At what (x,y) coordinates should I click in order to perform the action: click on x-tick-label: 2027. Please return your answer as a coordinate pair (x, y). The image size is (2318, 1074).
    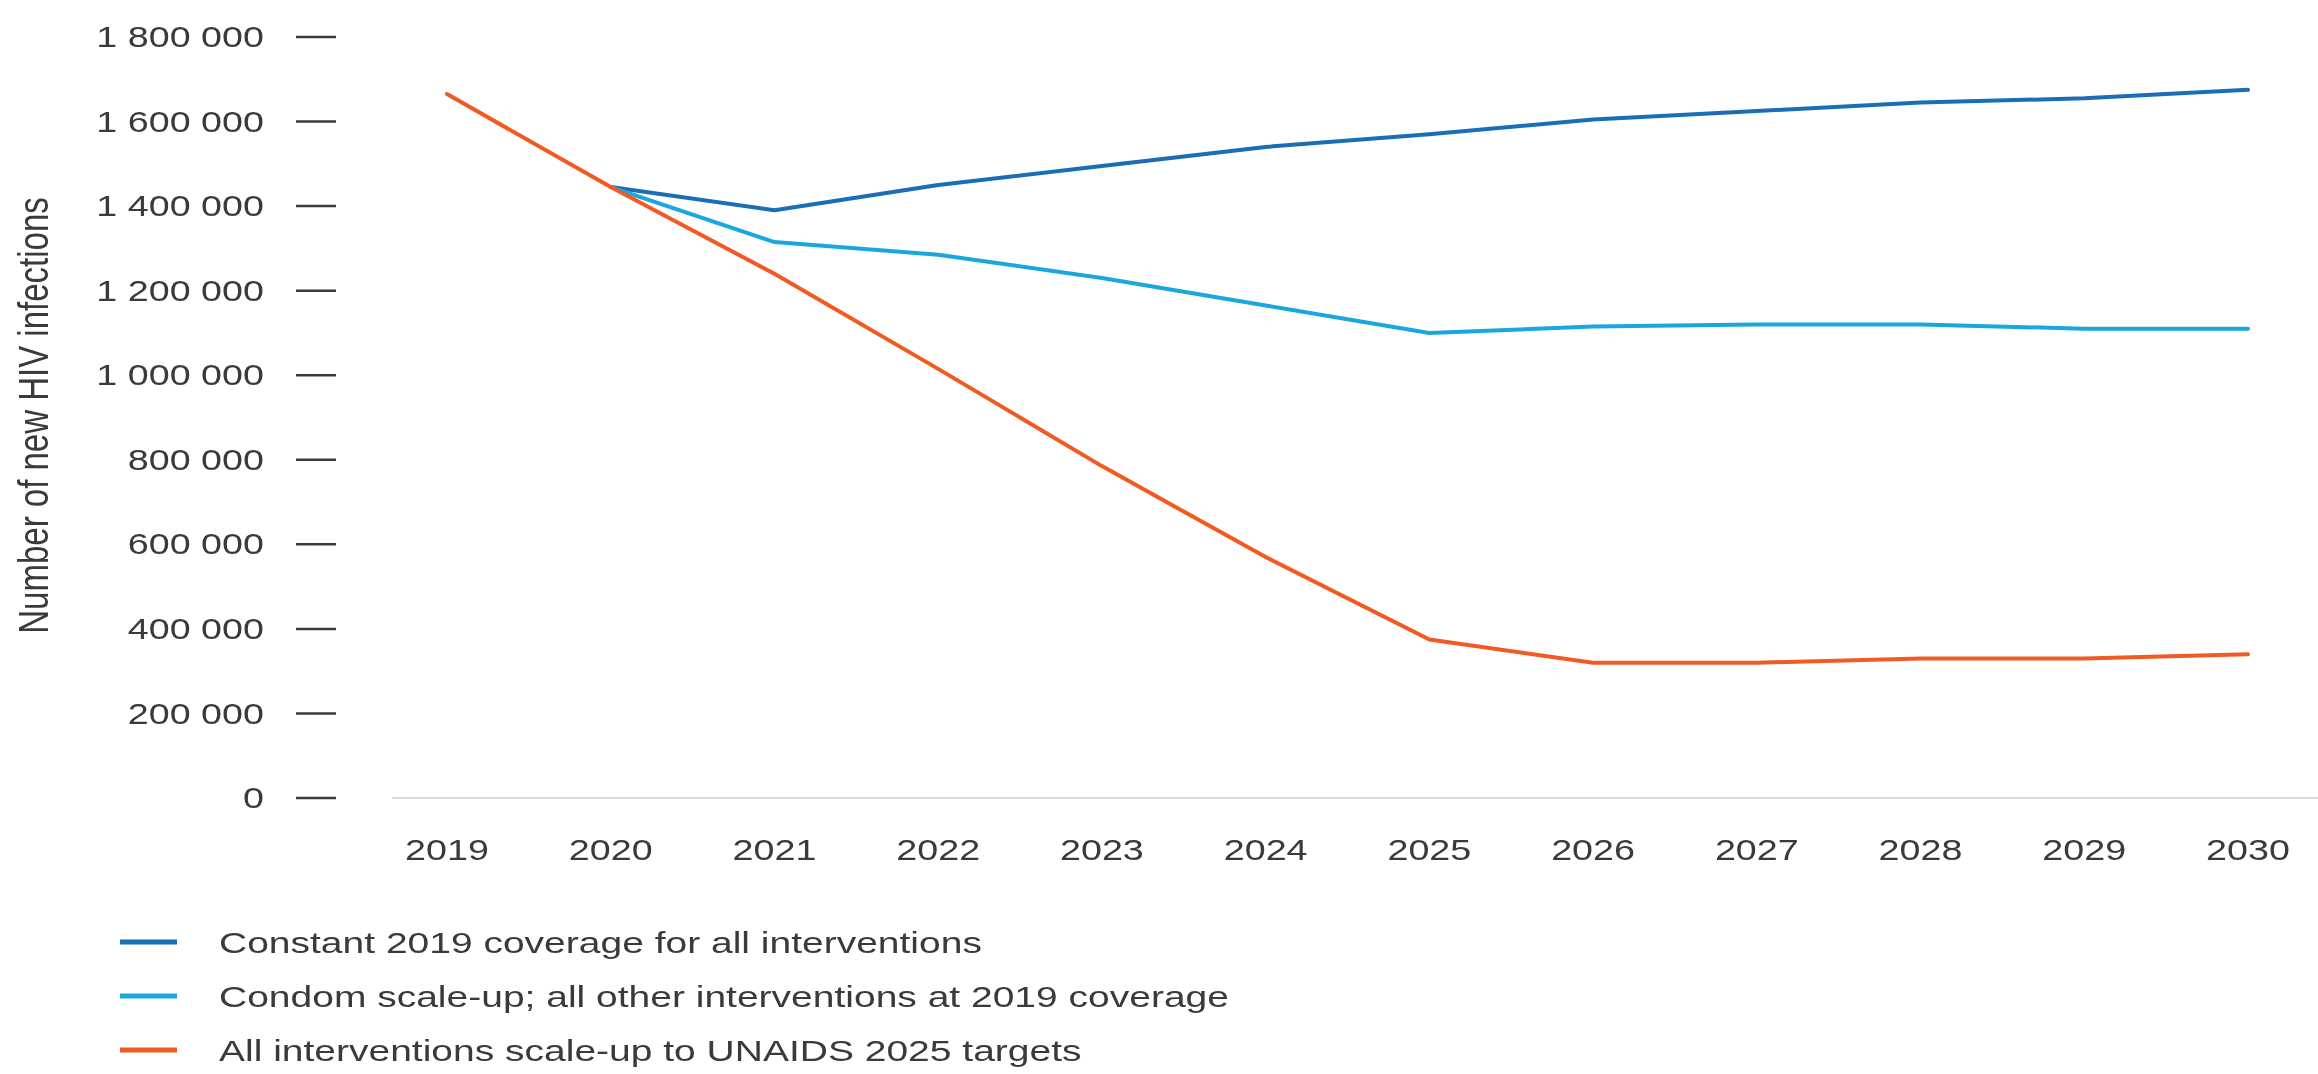
    Looking at the image, I should click on (1756, 850).